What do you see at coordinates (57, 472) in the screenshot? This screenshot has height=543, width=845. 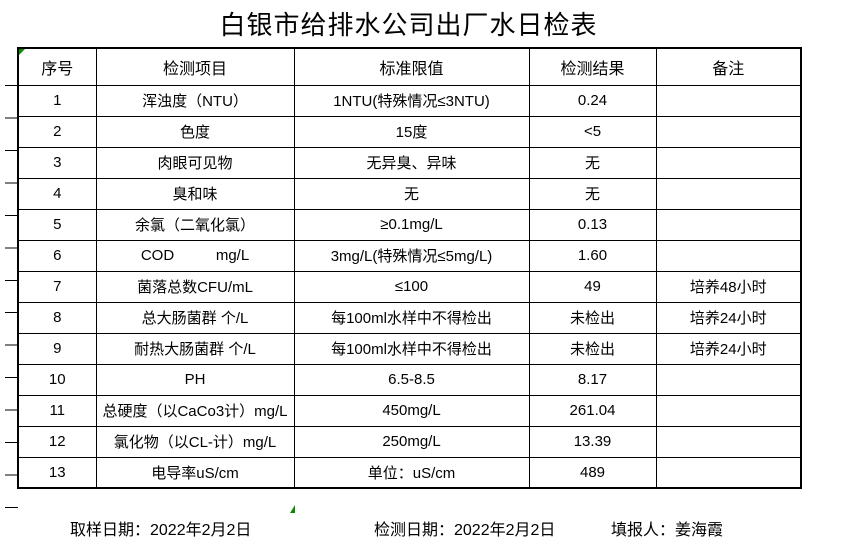 I see `row-number-cell: 13` at bounding box center [57, 472].